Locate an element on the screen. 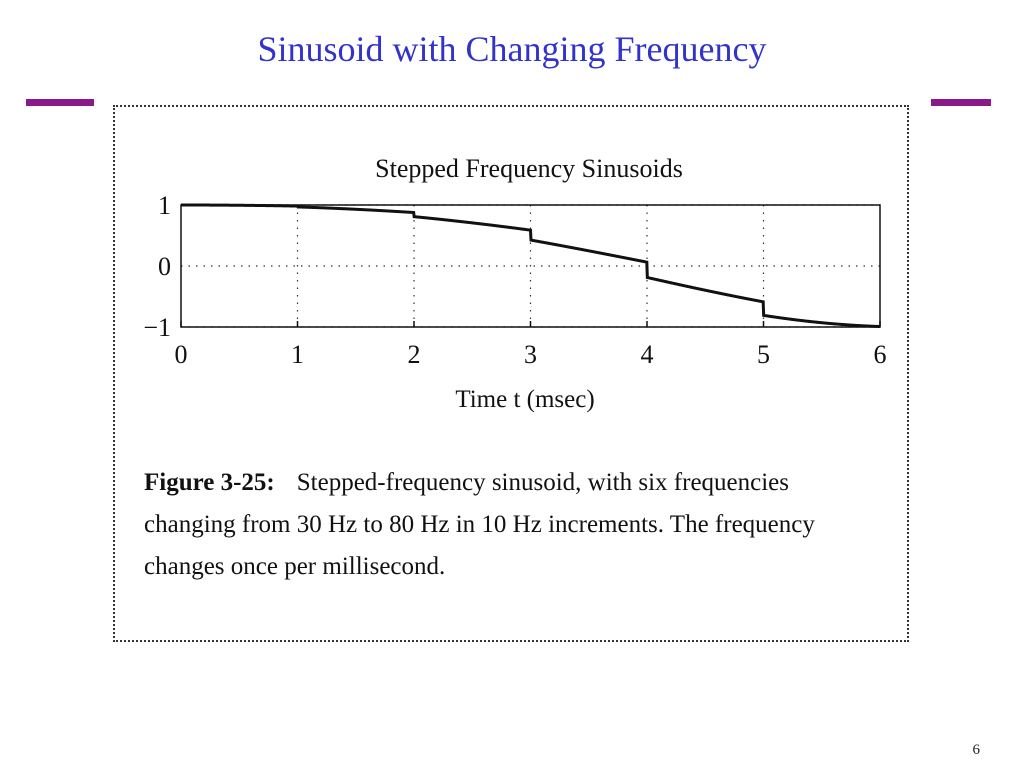 This screenshot has height=768, width=1024. x-tick-label: 1 is located at coordinates (297, 354).